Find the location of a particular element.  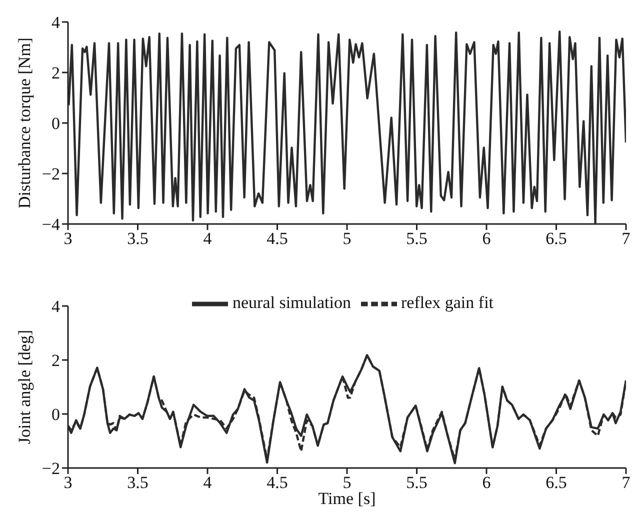

y-tick-label: −4 is located at coordinates (51, 224).